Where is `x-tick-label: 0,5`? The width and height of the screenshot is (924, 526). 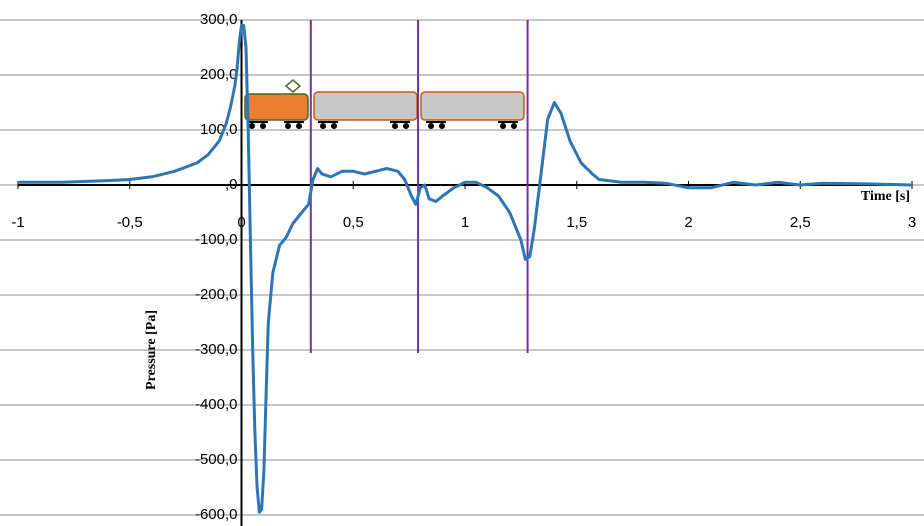
x-tick-label: 0,5 is located at coordinates (353, 222).